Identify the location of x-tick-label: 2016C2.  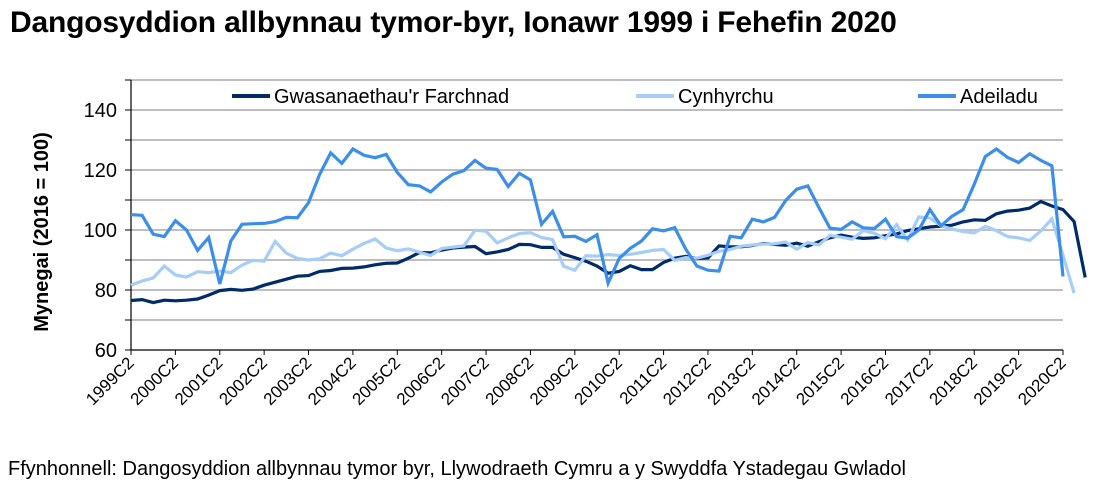
(865, 381).